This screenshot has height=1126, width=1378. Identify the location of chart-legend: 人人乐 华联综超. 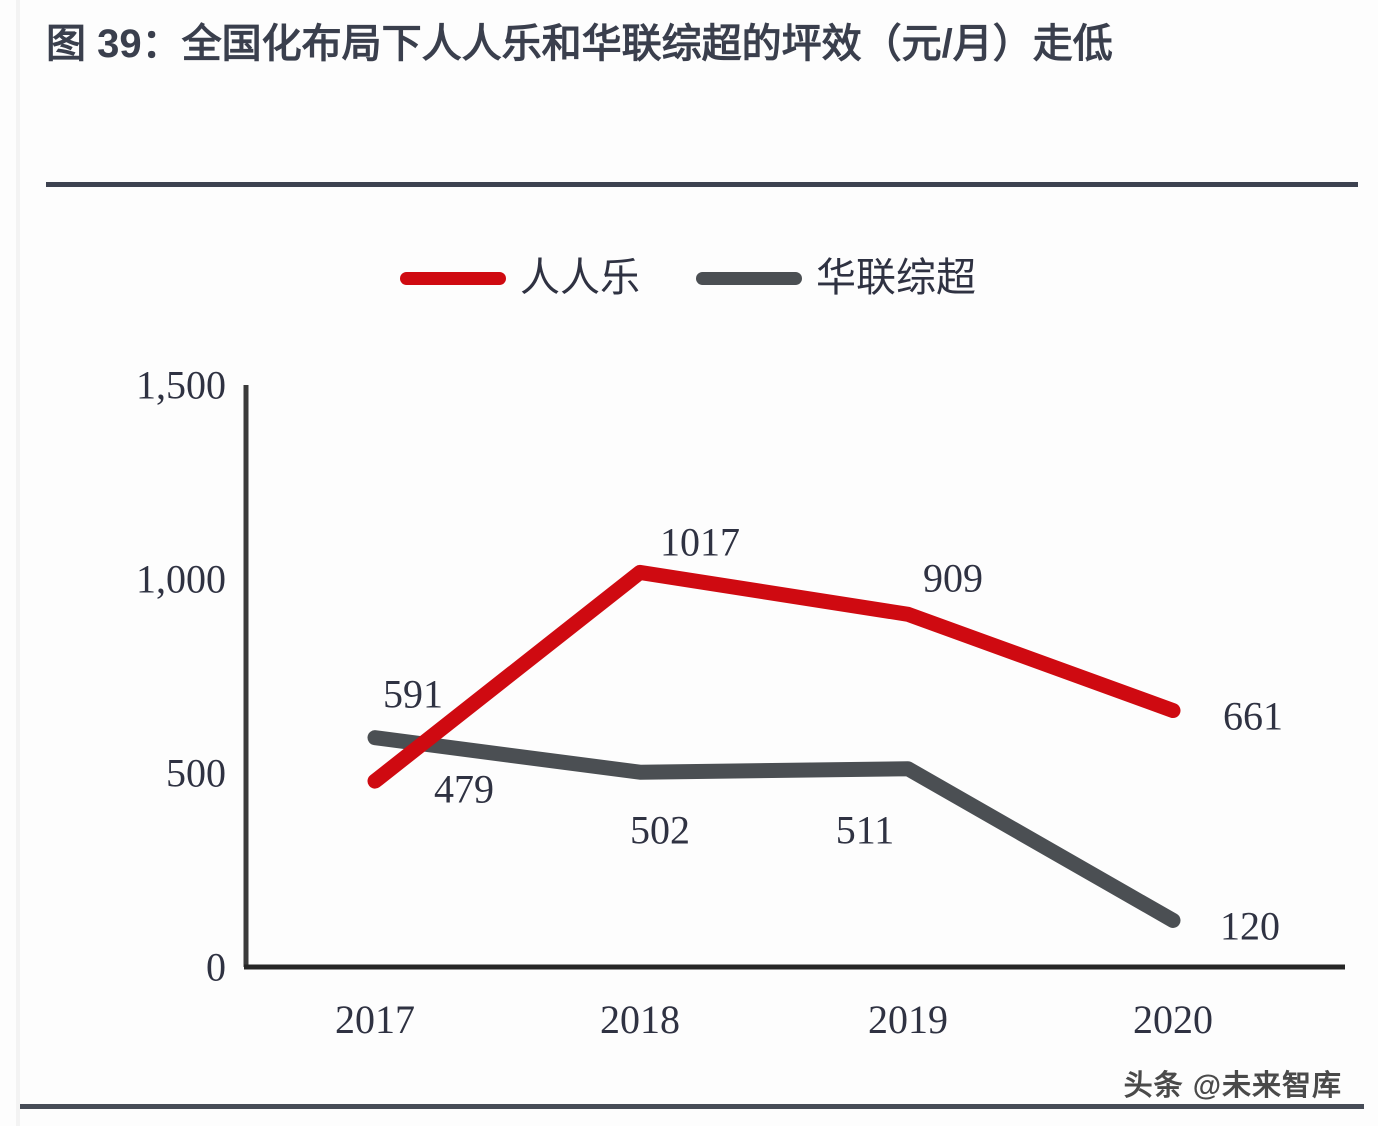
(688, 278).